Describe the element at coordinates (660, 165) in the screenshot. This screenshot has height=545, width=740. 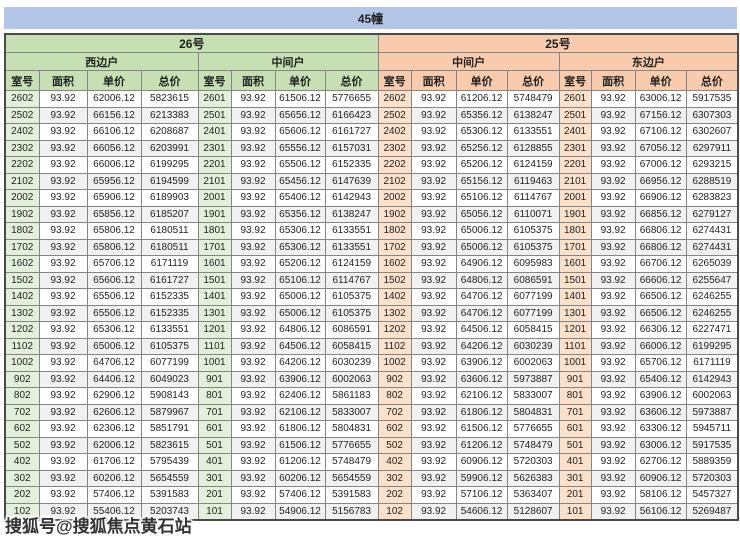
I see `unit-price-cell: 67006.12` at that location.